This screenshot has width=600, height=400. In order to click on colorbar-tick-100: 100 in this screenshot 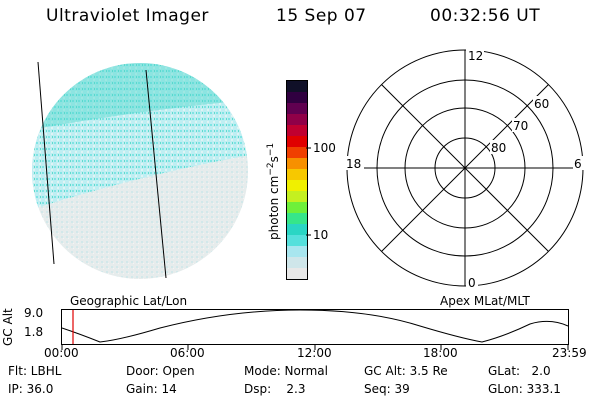, I will do `click(324, 148)`.